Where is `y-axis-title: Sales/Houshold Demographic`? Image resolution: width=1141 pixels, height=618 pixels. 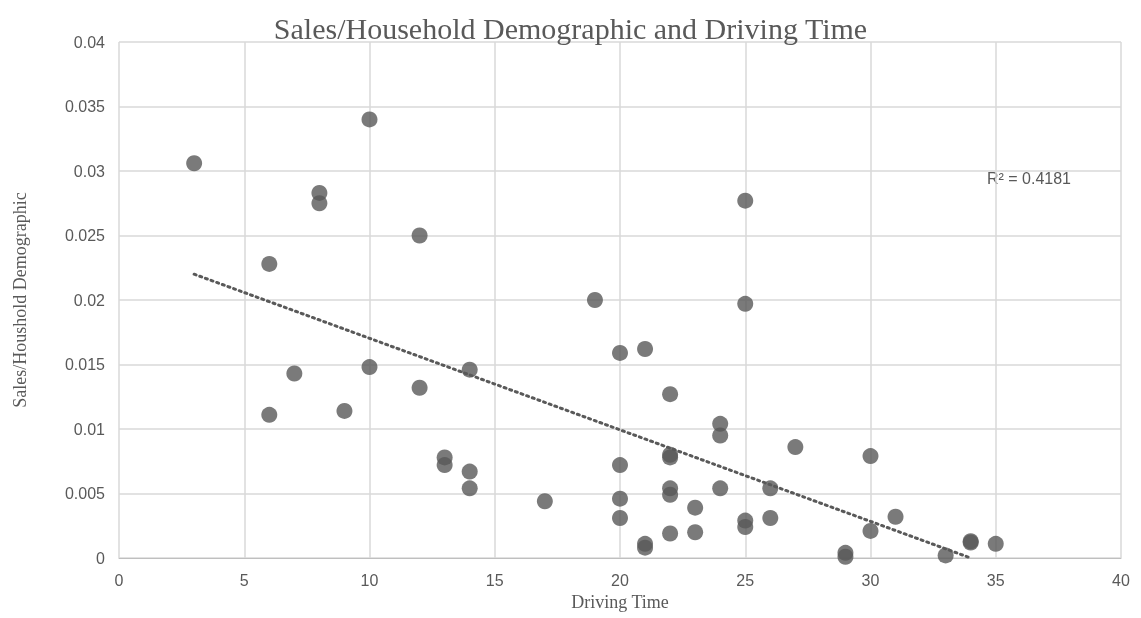
y-axis-title: Sales/Houshold Demographic is located at coordinates (20, 300).